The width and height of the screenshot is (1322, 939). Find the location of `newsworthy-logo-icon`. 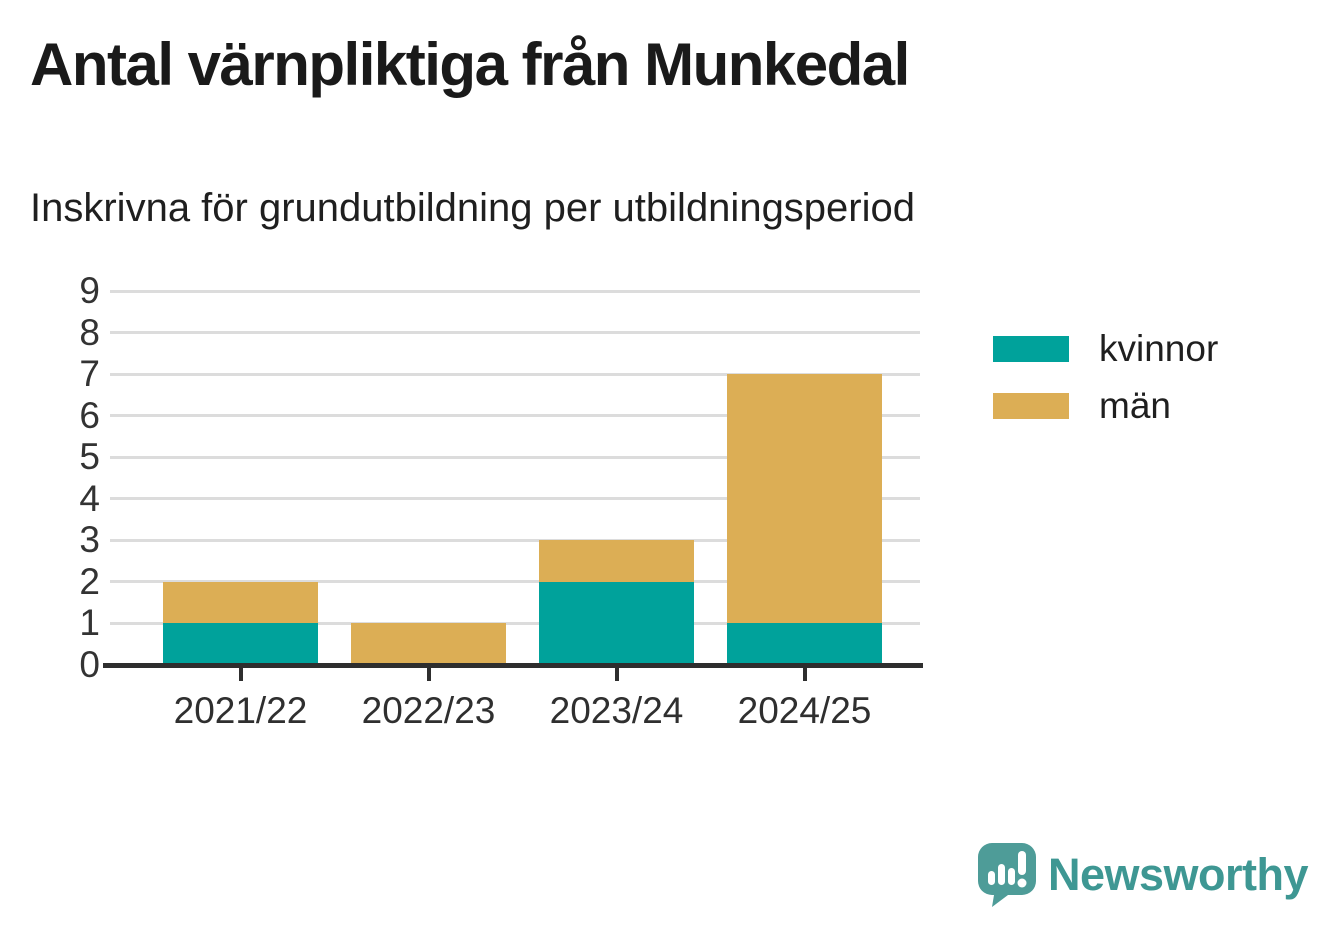

newsworthy-logo-icon is located at coordinates (1007, 875).